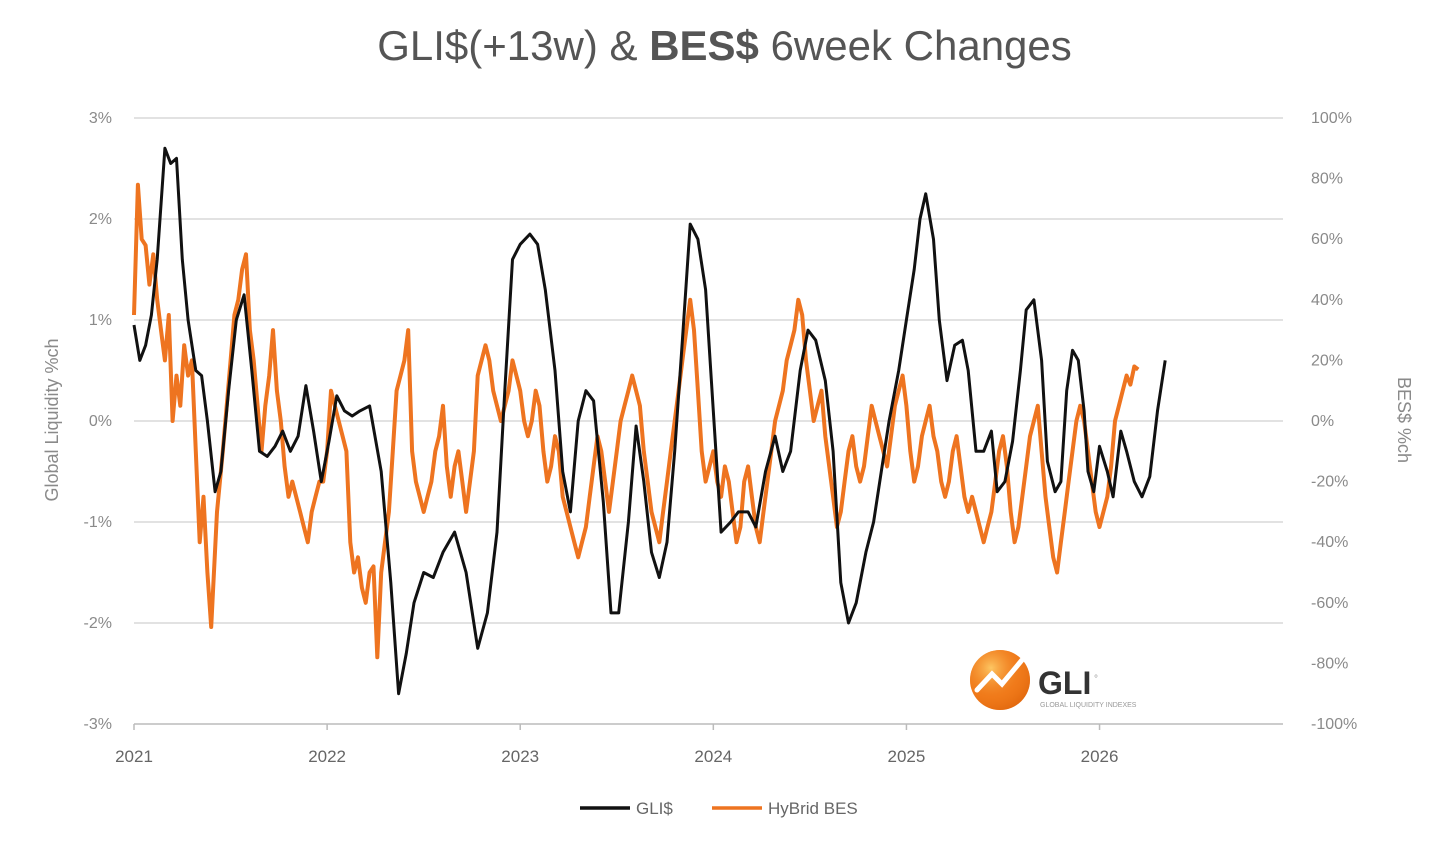 The height and width of the screenshot is (849, 1449). What do you see at coordinates (98, 522) in the screenshot?
I see `y-left-tick-label: -1%` at bounding box center [98, 522].